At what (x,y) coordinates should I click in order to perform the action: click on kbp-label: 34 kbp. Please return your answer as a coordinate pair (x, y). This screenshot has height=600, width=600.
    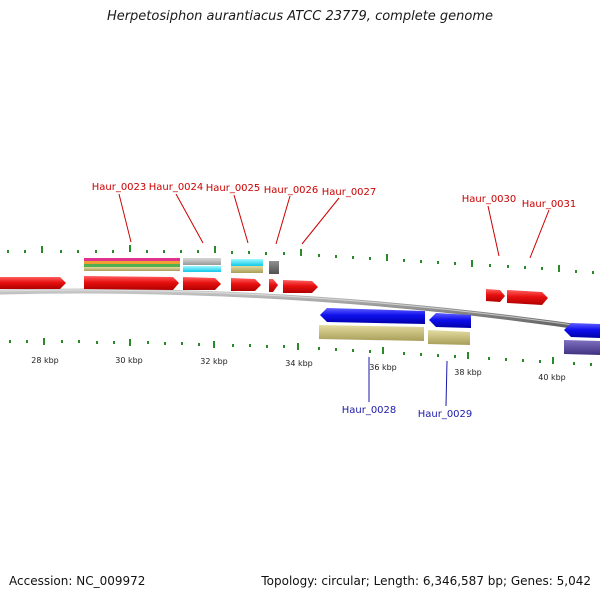
    Looking at the image, I should click on (299, 363).